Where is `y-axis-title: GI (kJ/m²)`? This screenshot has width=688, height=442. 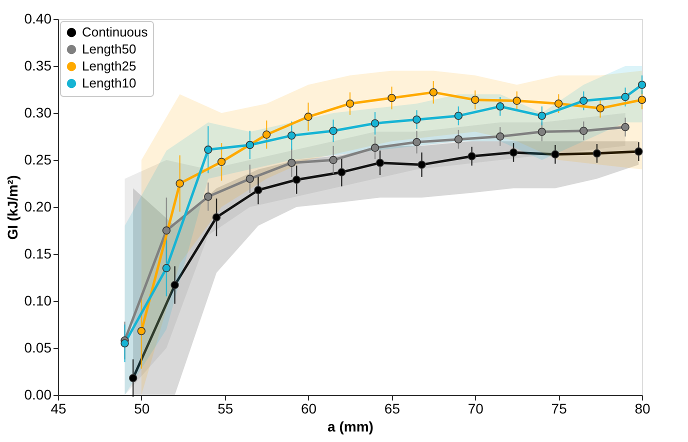
y-axis-title: GI (kJ/m²) is located at coordinates (12, 207).